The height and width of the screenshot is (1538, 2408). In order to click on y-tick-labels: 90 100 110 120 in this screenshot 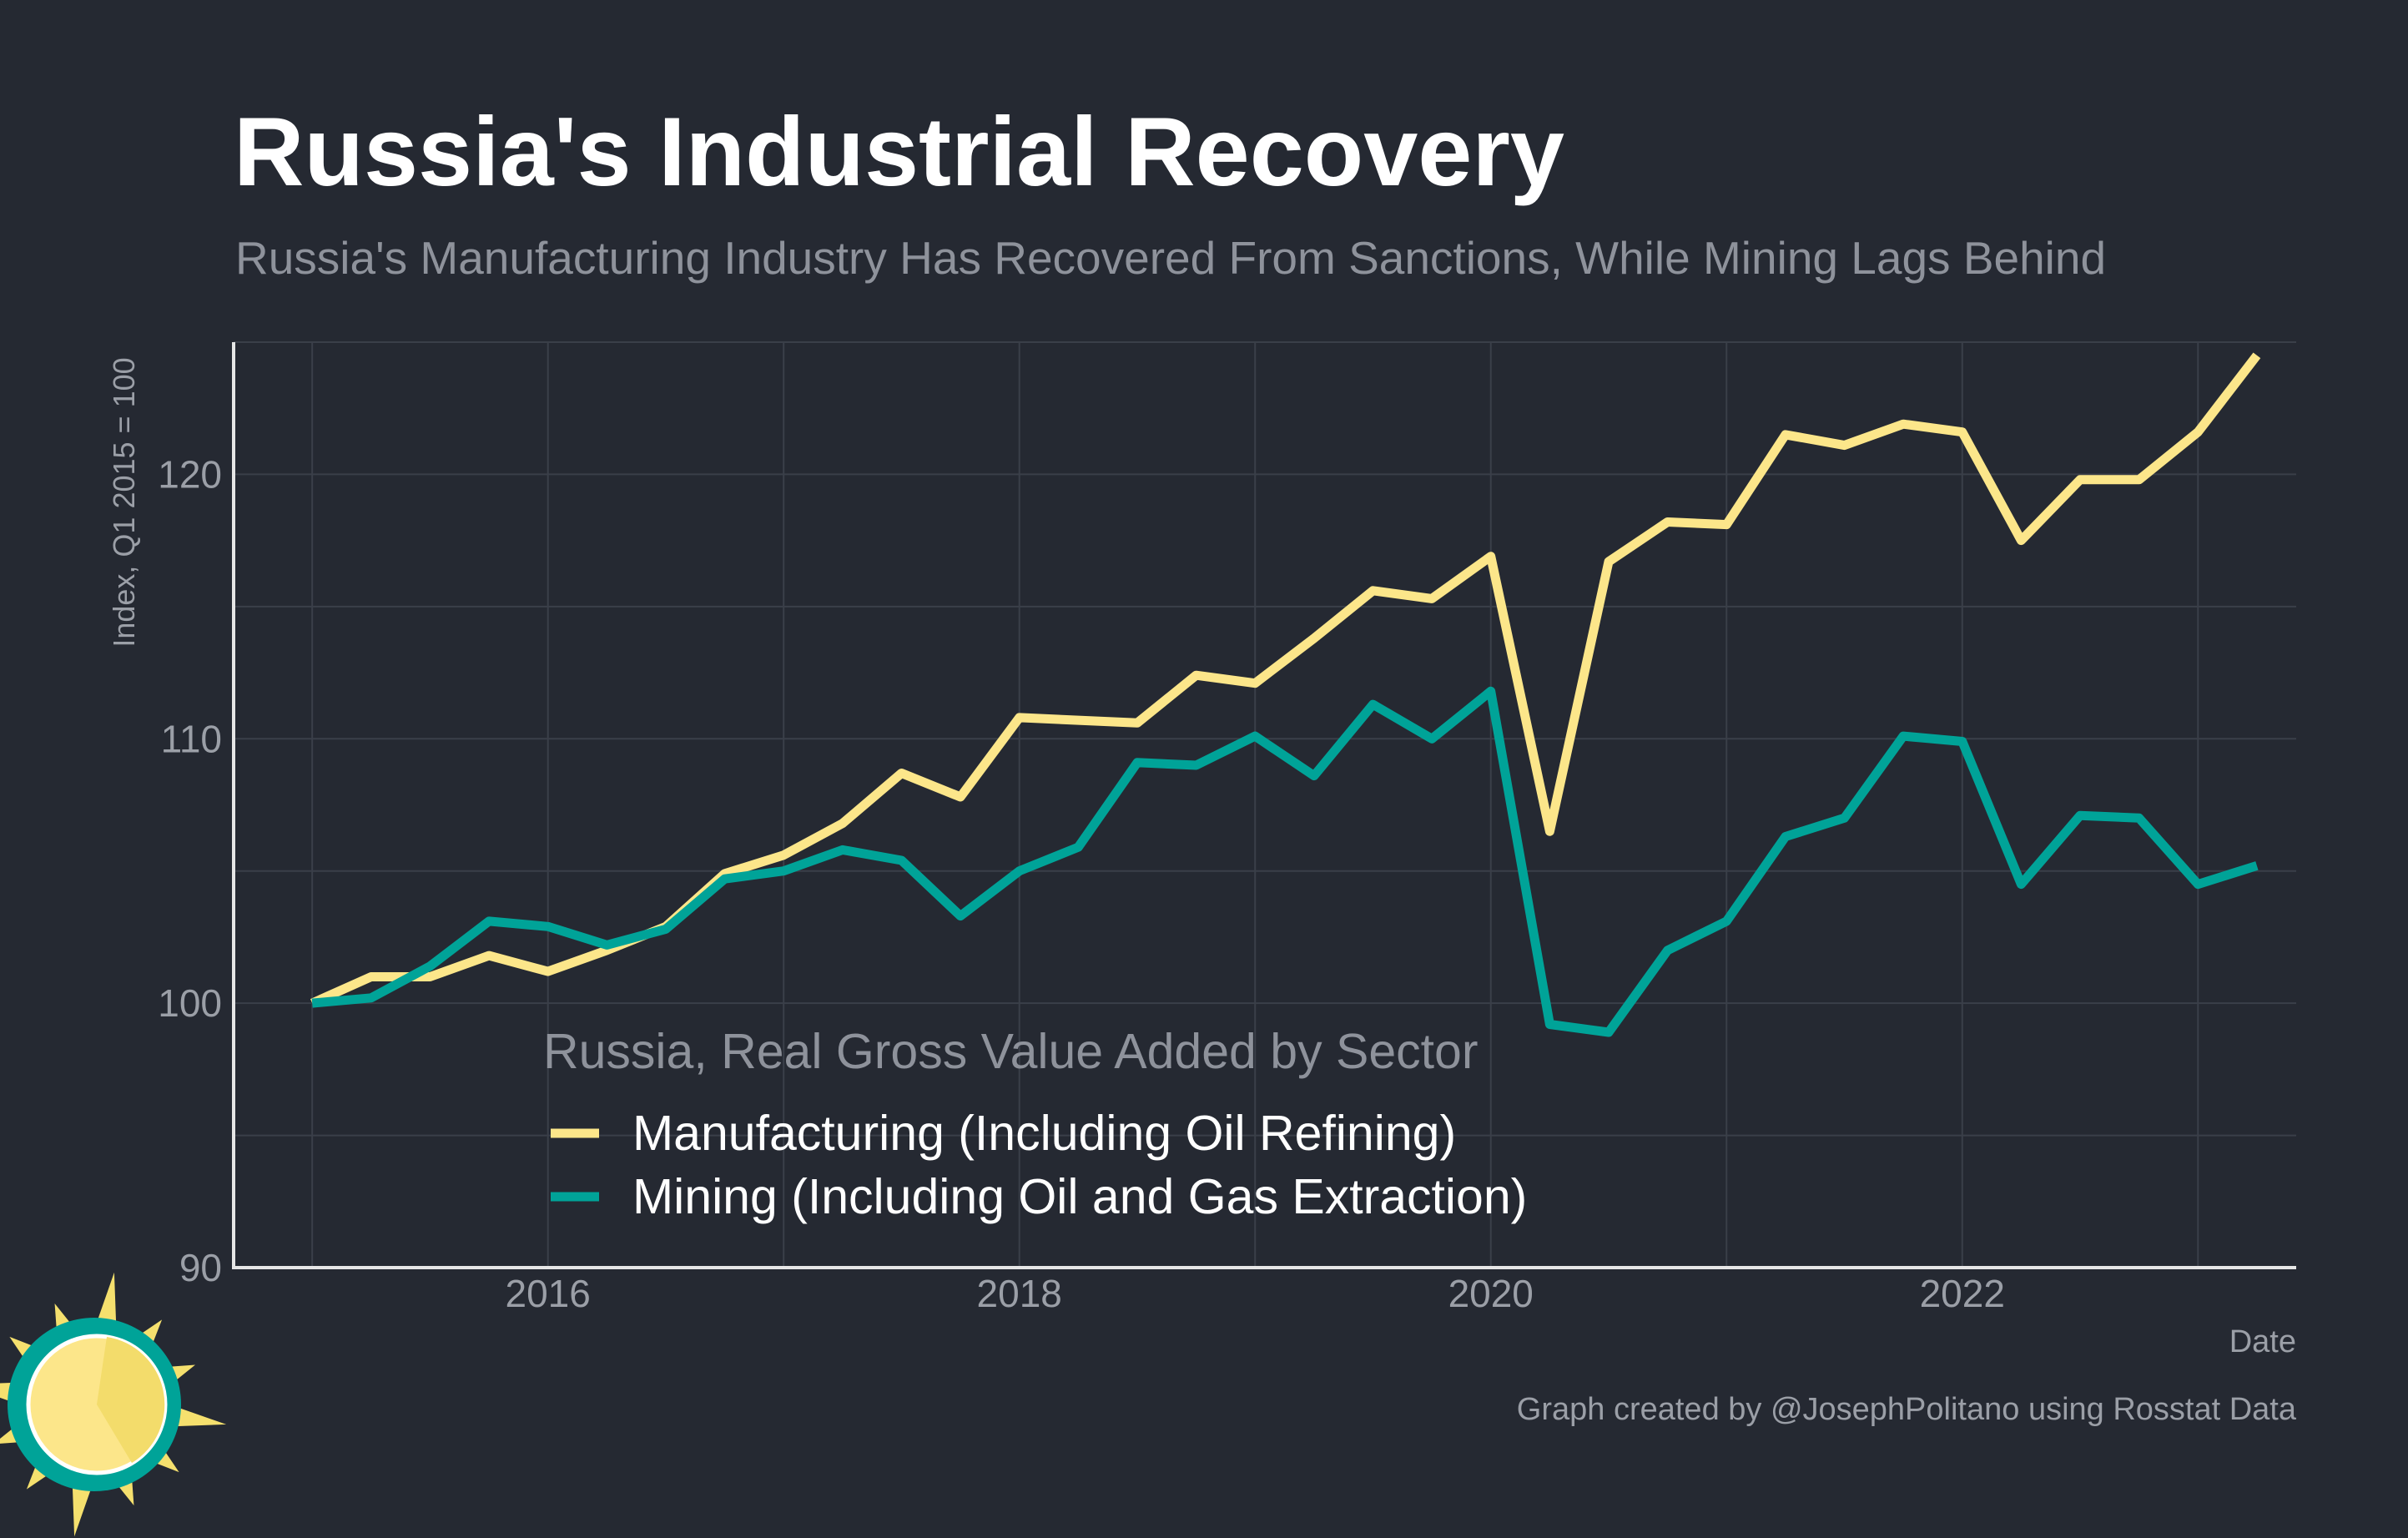, I will do `click(190, 870)`.